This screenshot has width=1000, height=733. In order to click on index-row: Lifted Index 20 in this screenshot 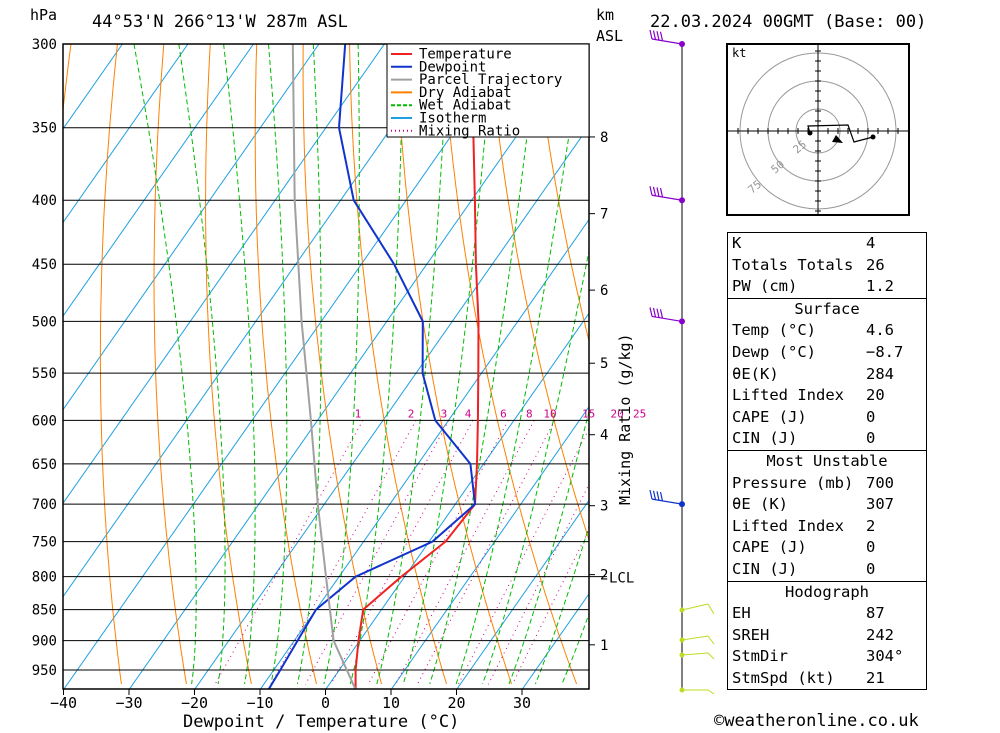, I will do `click(827, 396)`.